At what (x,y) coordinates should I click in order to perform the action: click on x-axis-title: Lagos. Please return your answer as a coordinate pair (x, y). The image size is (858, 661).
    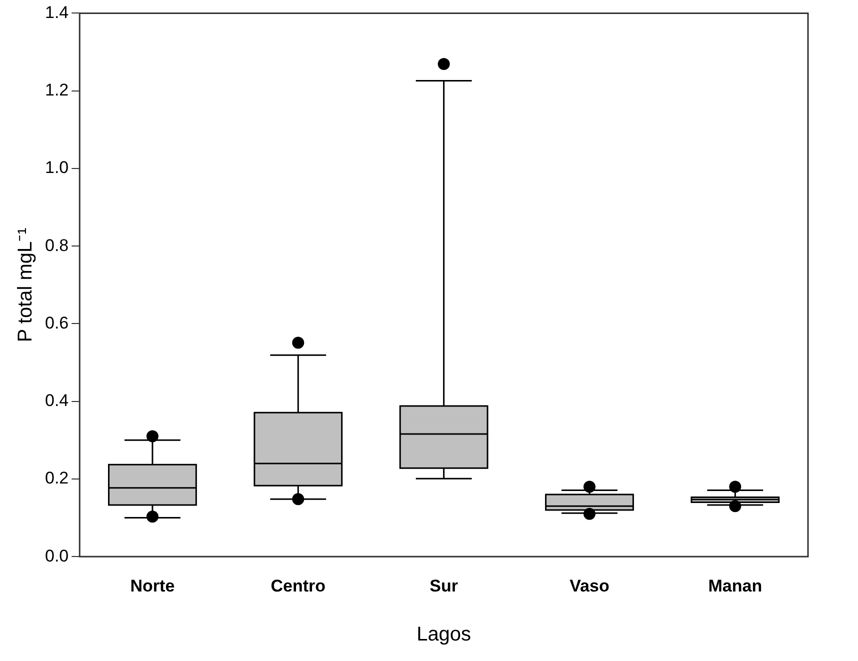
    Looking at the image, I should click on (444, 635).